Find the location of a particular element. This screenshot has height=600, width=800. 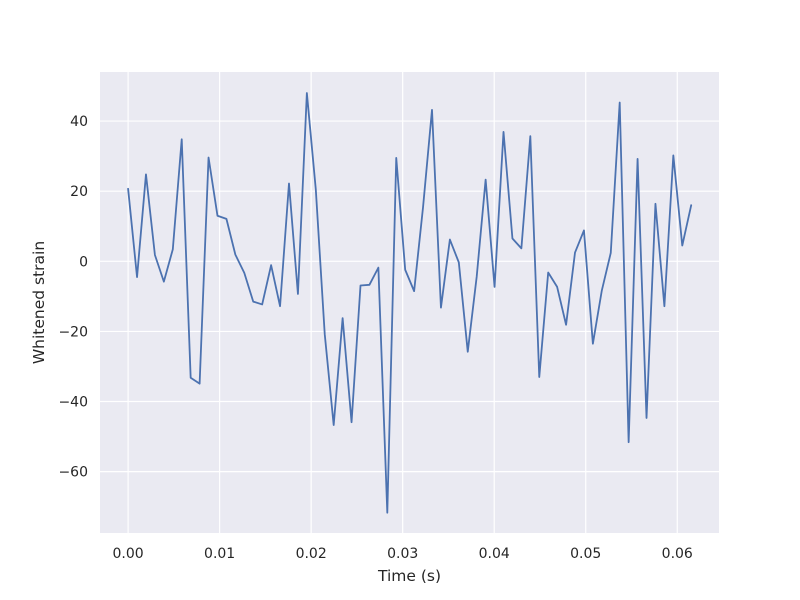

x-axis-title: Time (s) is located at coordinates (409, 576).